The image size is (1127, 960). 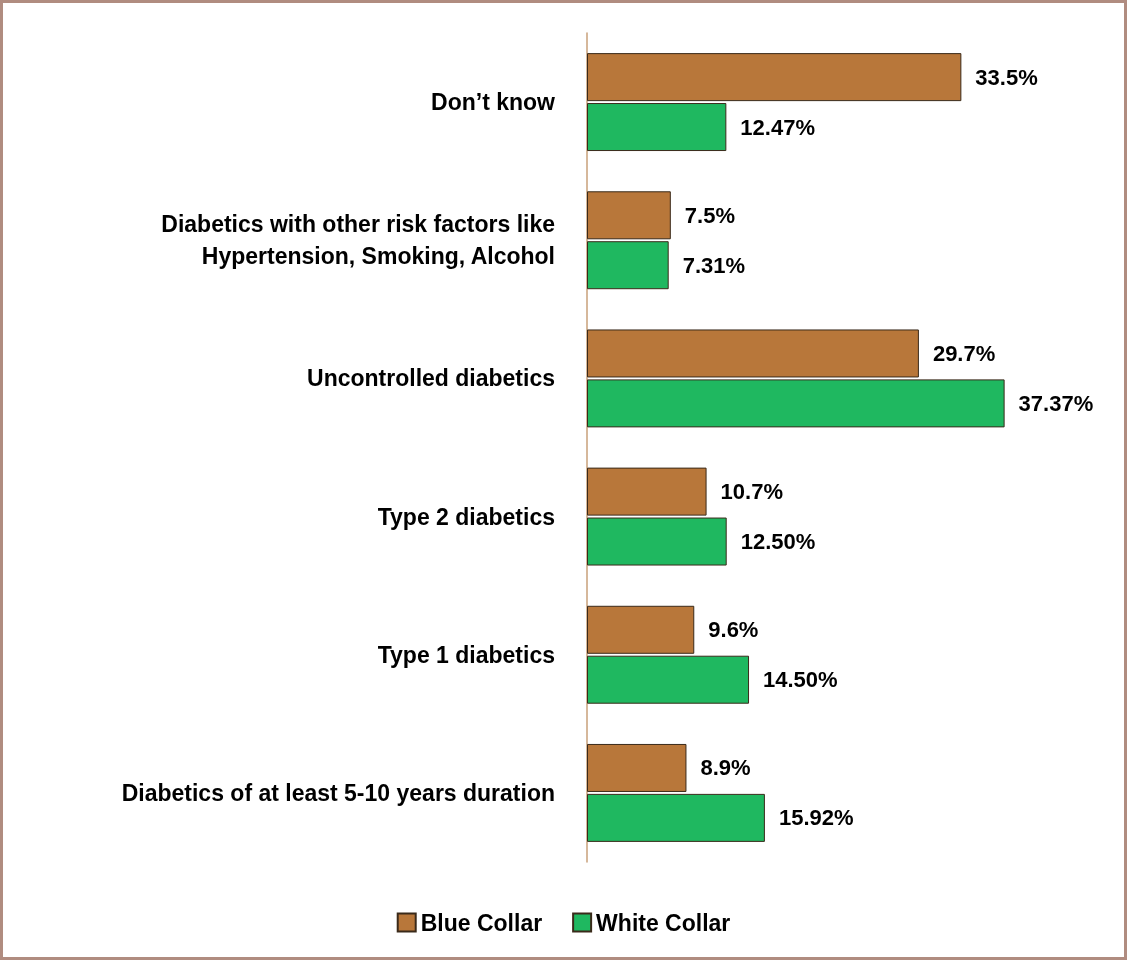 I want to click on data-label: 14.50%, so click(x=800, y=680).